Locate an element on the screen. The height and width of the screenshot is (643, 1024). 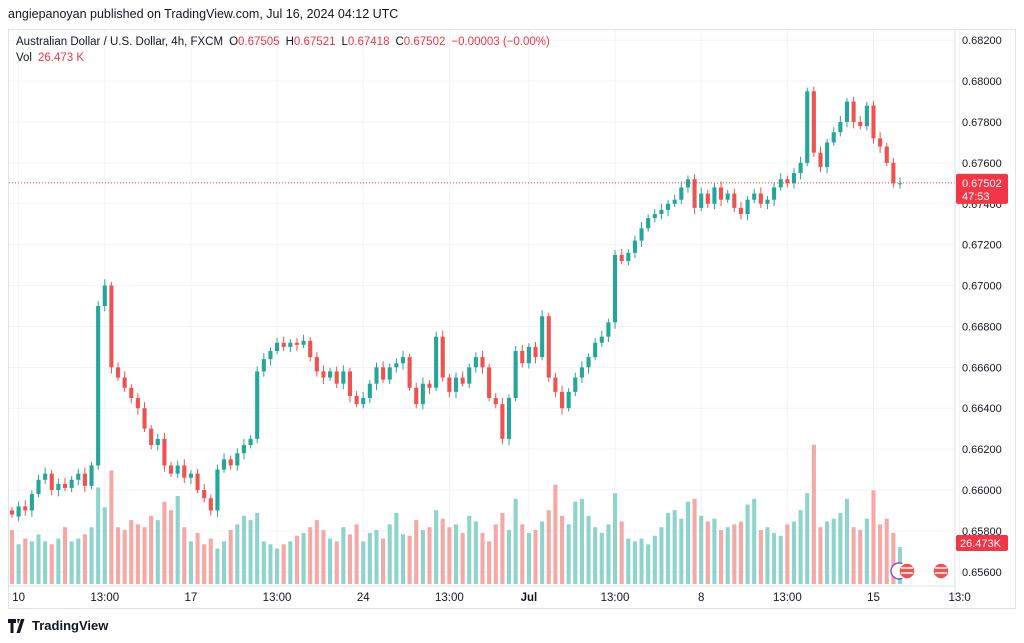
tradingview-footer: TradingView is located at coordinates (58, 625).